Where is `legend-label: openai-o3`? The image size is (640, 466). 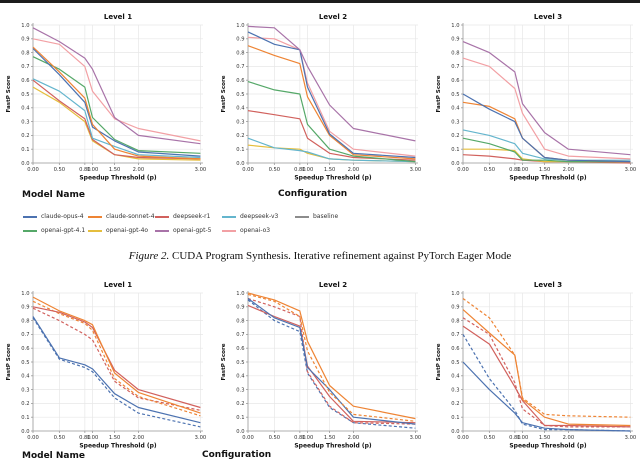 legend-label: openai-o3 is located at coordinates (255, 230).